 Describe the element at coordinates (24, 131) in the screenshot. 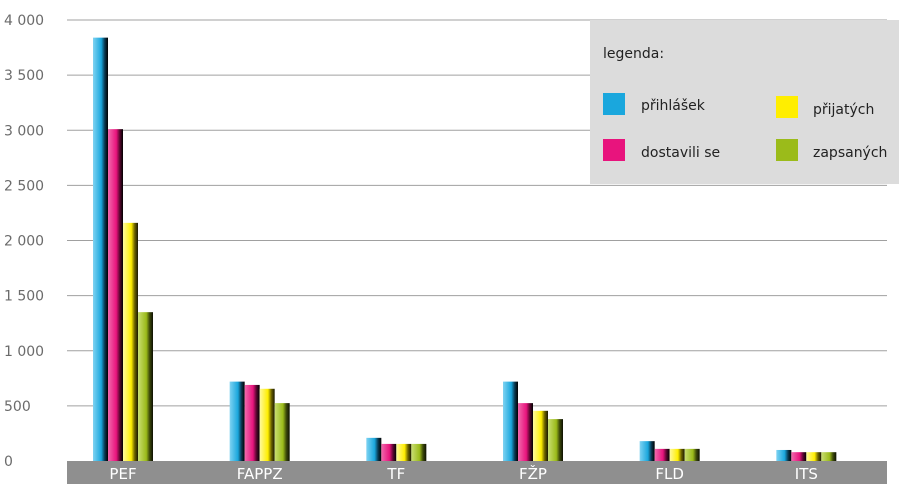

I see `y-tick-label: 3 000` at that location.